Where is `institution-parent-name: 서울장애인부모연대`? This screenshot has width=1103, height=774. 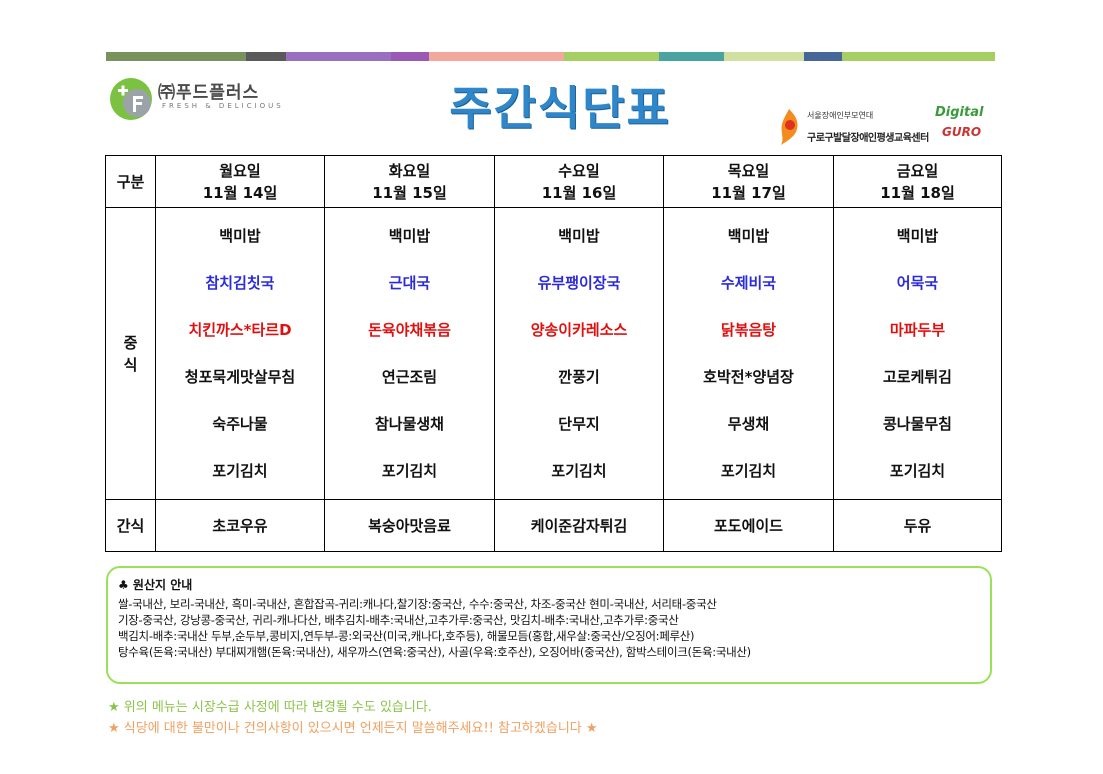 institution-parent-name: 서울장애인부모연대 is located at coordinates (840, 115).